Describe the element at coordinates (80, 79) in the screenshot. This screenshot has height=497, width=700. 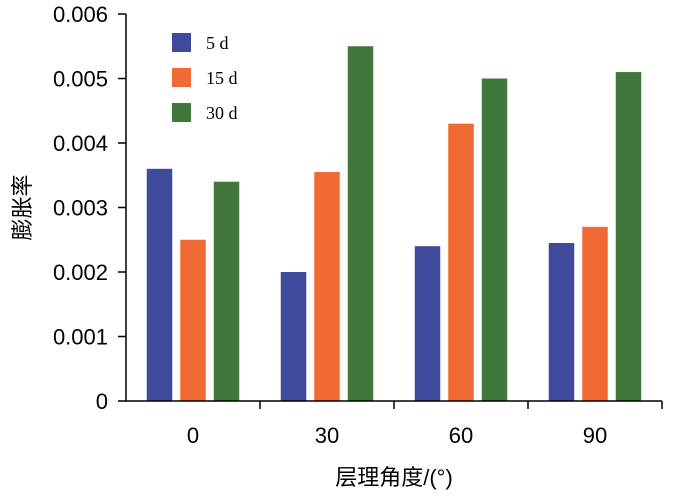
I see `y-tick-label: 0.005` at that location.